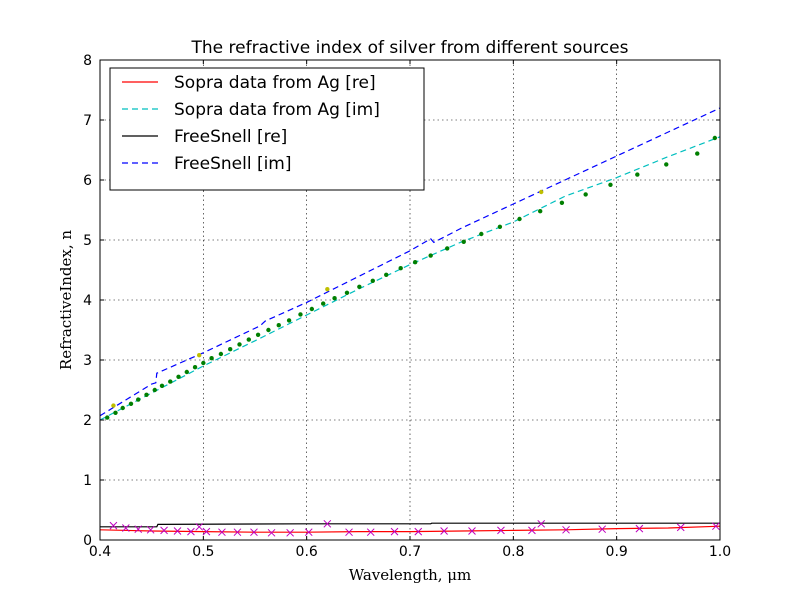 Image resolution: width=800 pixels, height=600 pixels. What do you see at coordinates (275, 83) in the screenshot?
I see `legend-label: Sopra data from Ag [re]` at bounding box center [275, 83].